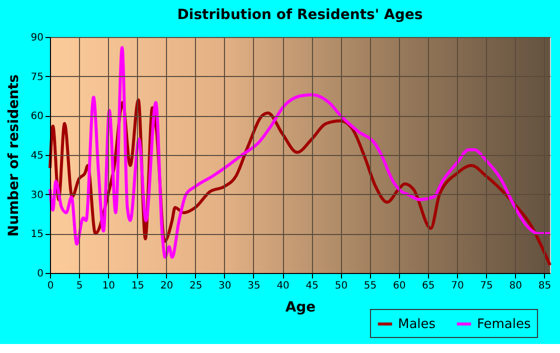 This screenshot has width=560, height=353. Describe the element at coordinates (341, 286) in the screenshot. I see `x-tick-label: 50` at that location.